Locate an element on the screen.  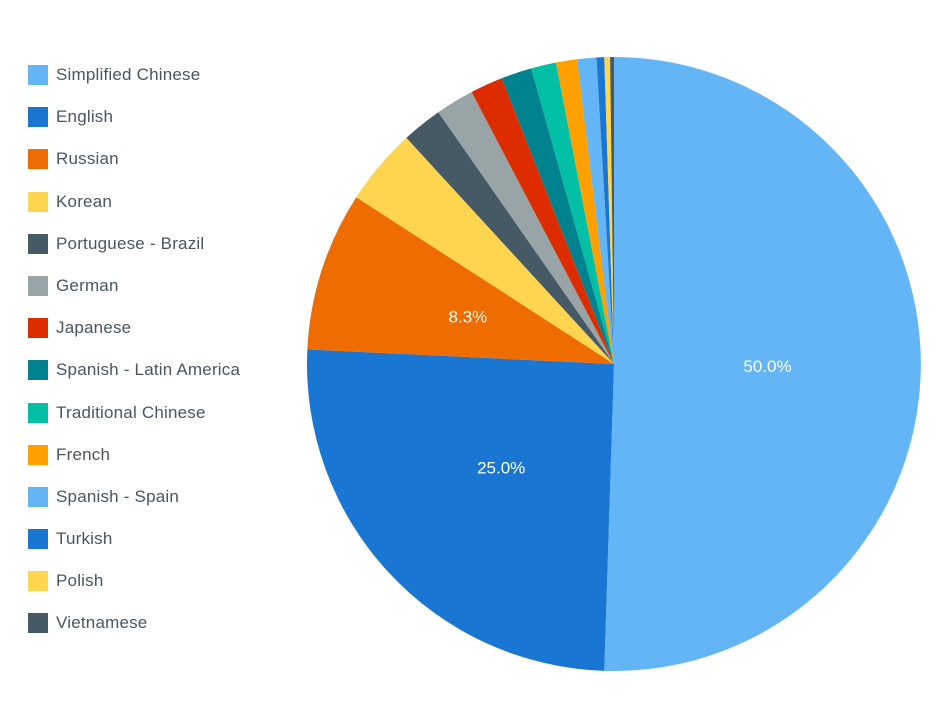
legend-label: Korean is located at coordinates (84, 201).